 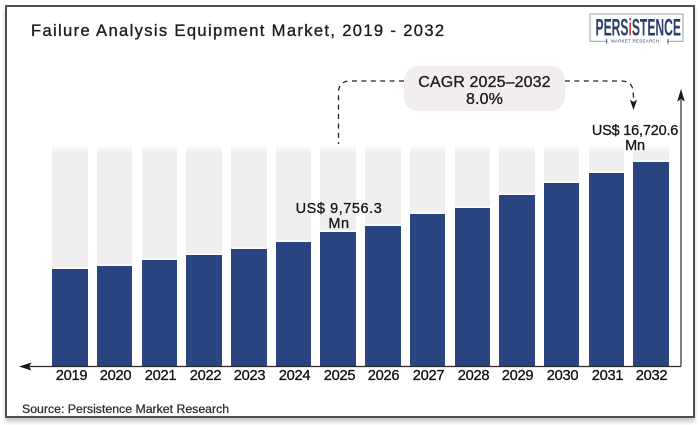 What do you see at coordinates (635, 41) in the screenshot?
I see `svg-text: MARKET RESEARCH` at bounding box center [635, 41].